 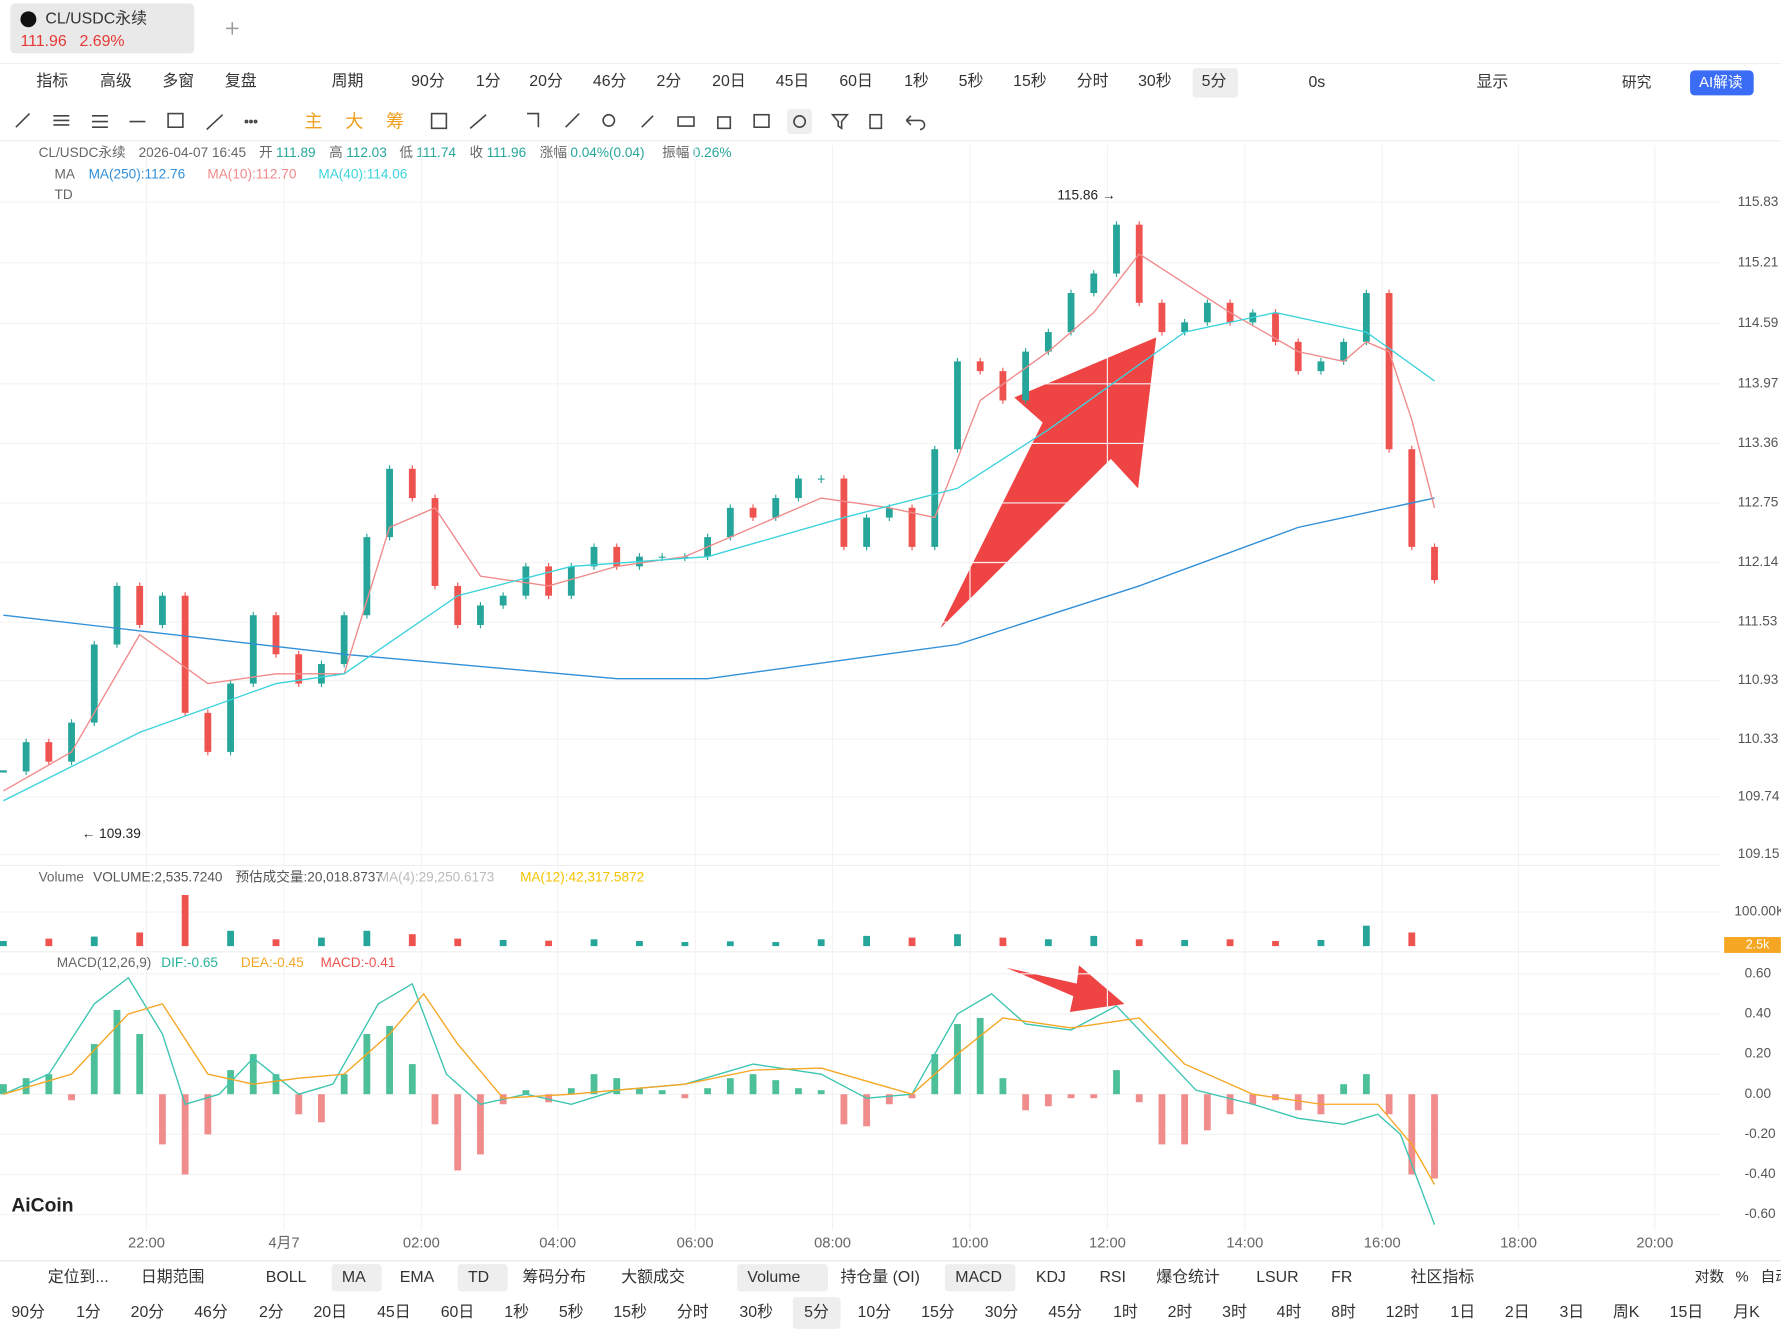 What do you see at coordinates (286, 1277) in the screenshot?
I see `indicator-tab: BOLL` at bounding box center [286, 1277].